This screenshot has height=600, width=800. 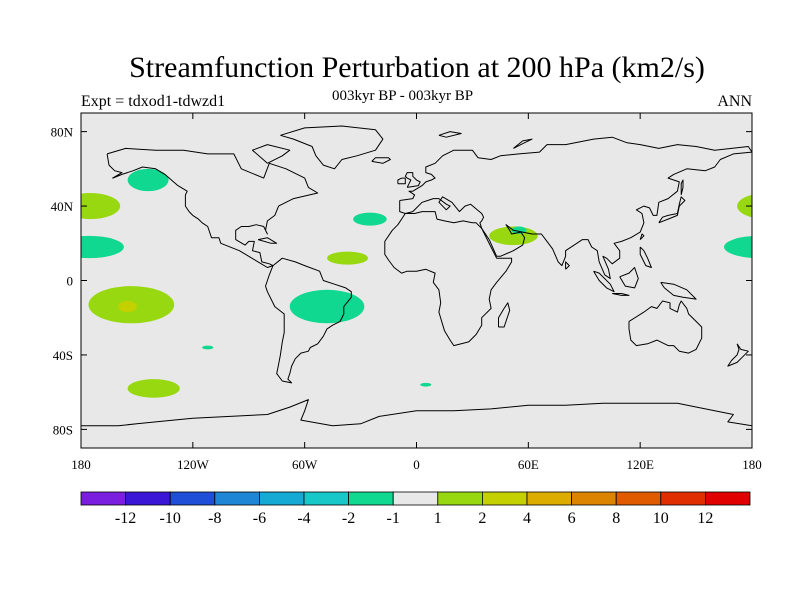 What do you see at coordinates (682, 187) in the screenshot?
I see `coastline-sakhalin` at bounding box center [682, 187].